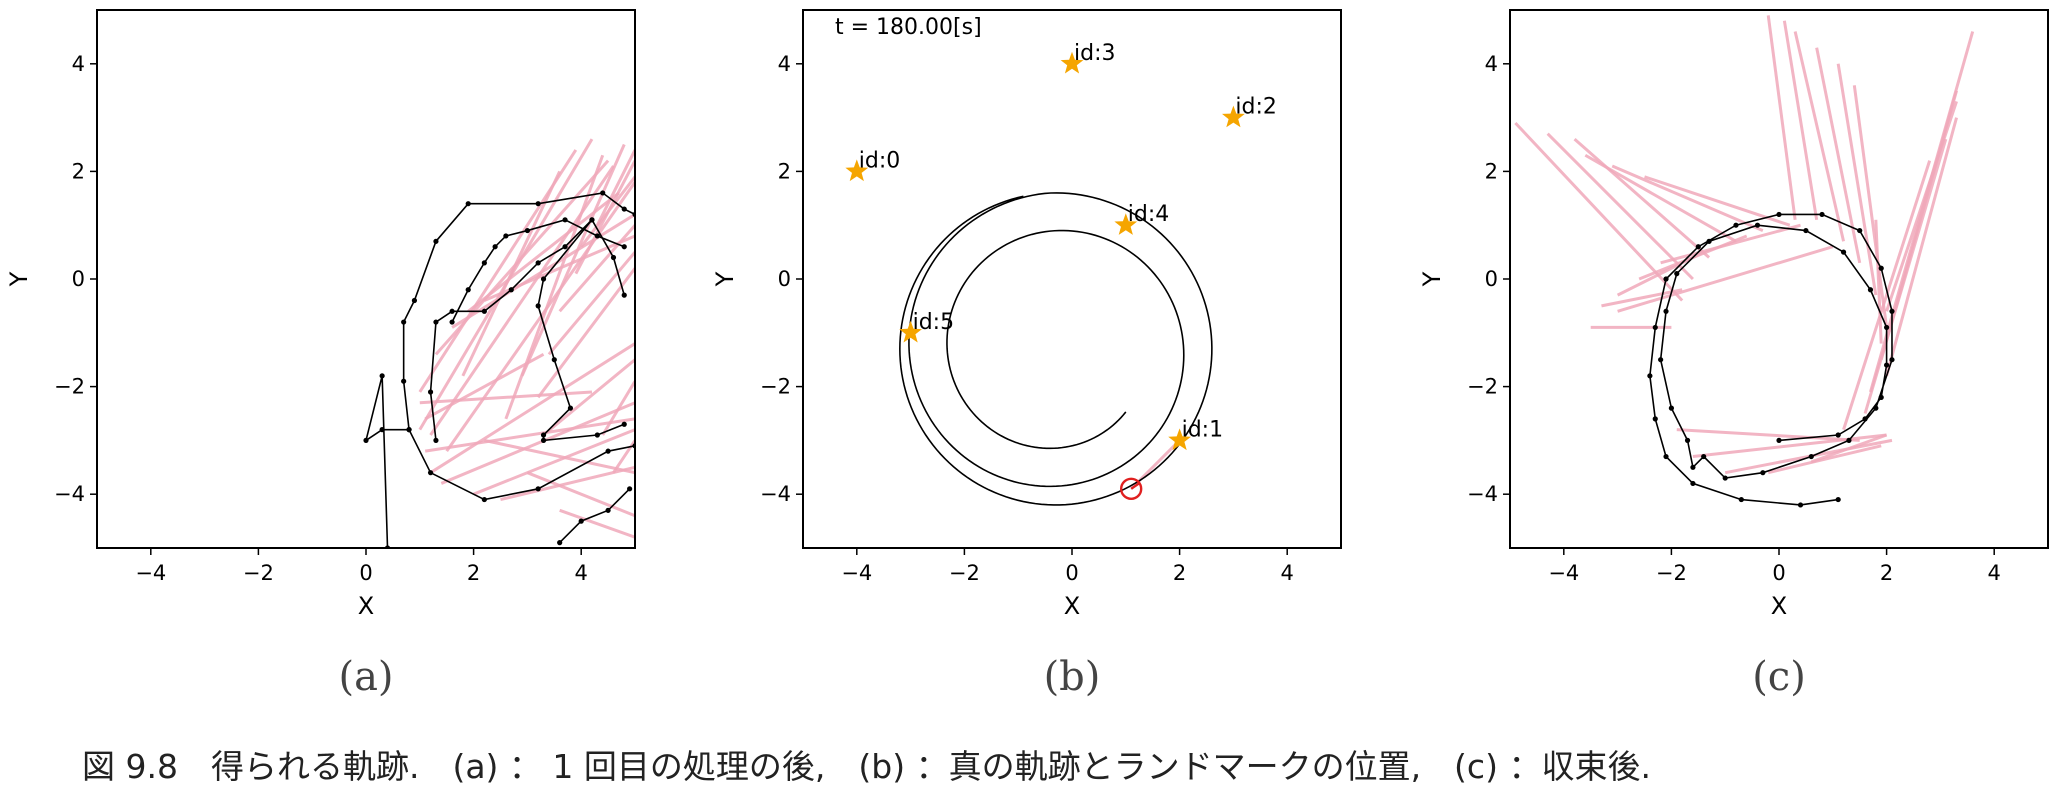 This screenshot has width=2066, height=804. Describe the element at coordinates (258, 573) in the screenshot. I see `x-tick-label: −2` at that location.